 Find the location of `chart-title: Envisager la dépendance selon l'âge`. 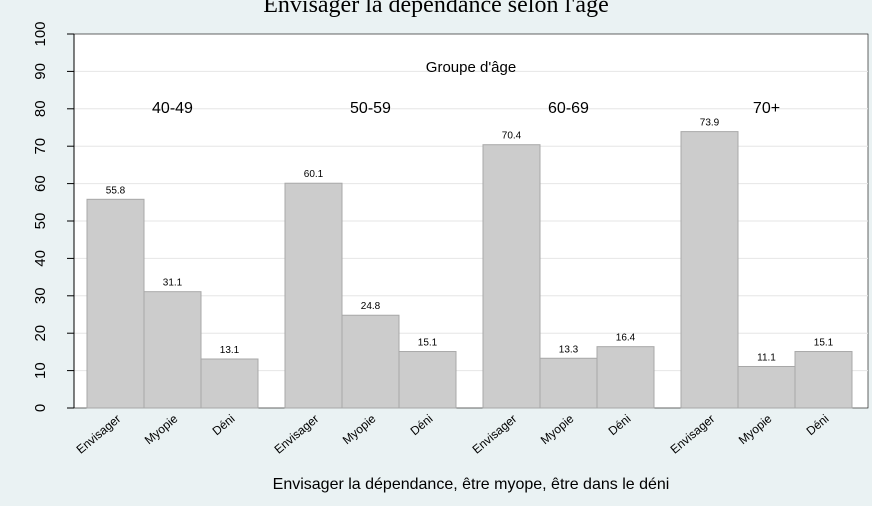

chart-title: Envisager la dépendance selon l'âge is located at coordinates (436, 9).